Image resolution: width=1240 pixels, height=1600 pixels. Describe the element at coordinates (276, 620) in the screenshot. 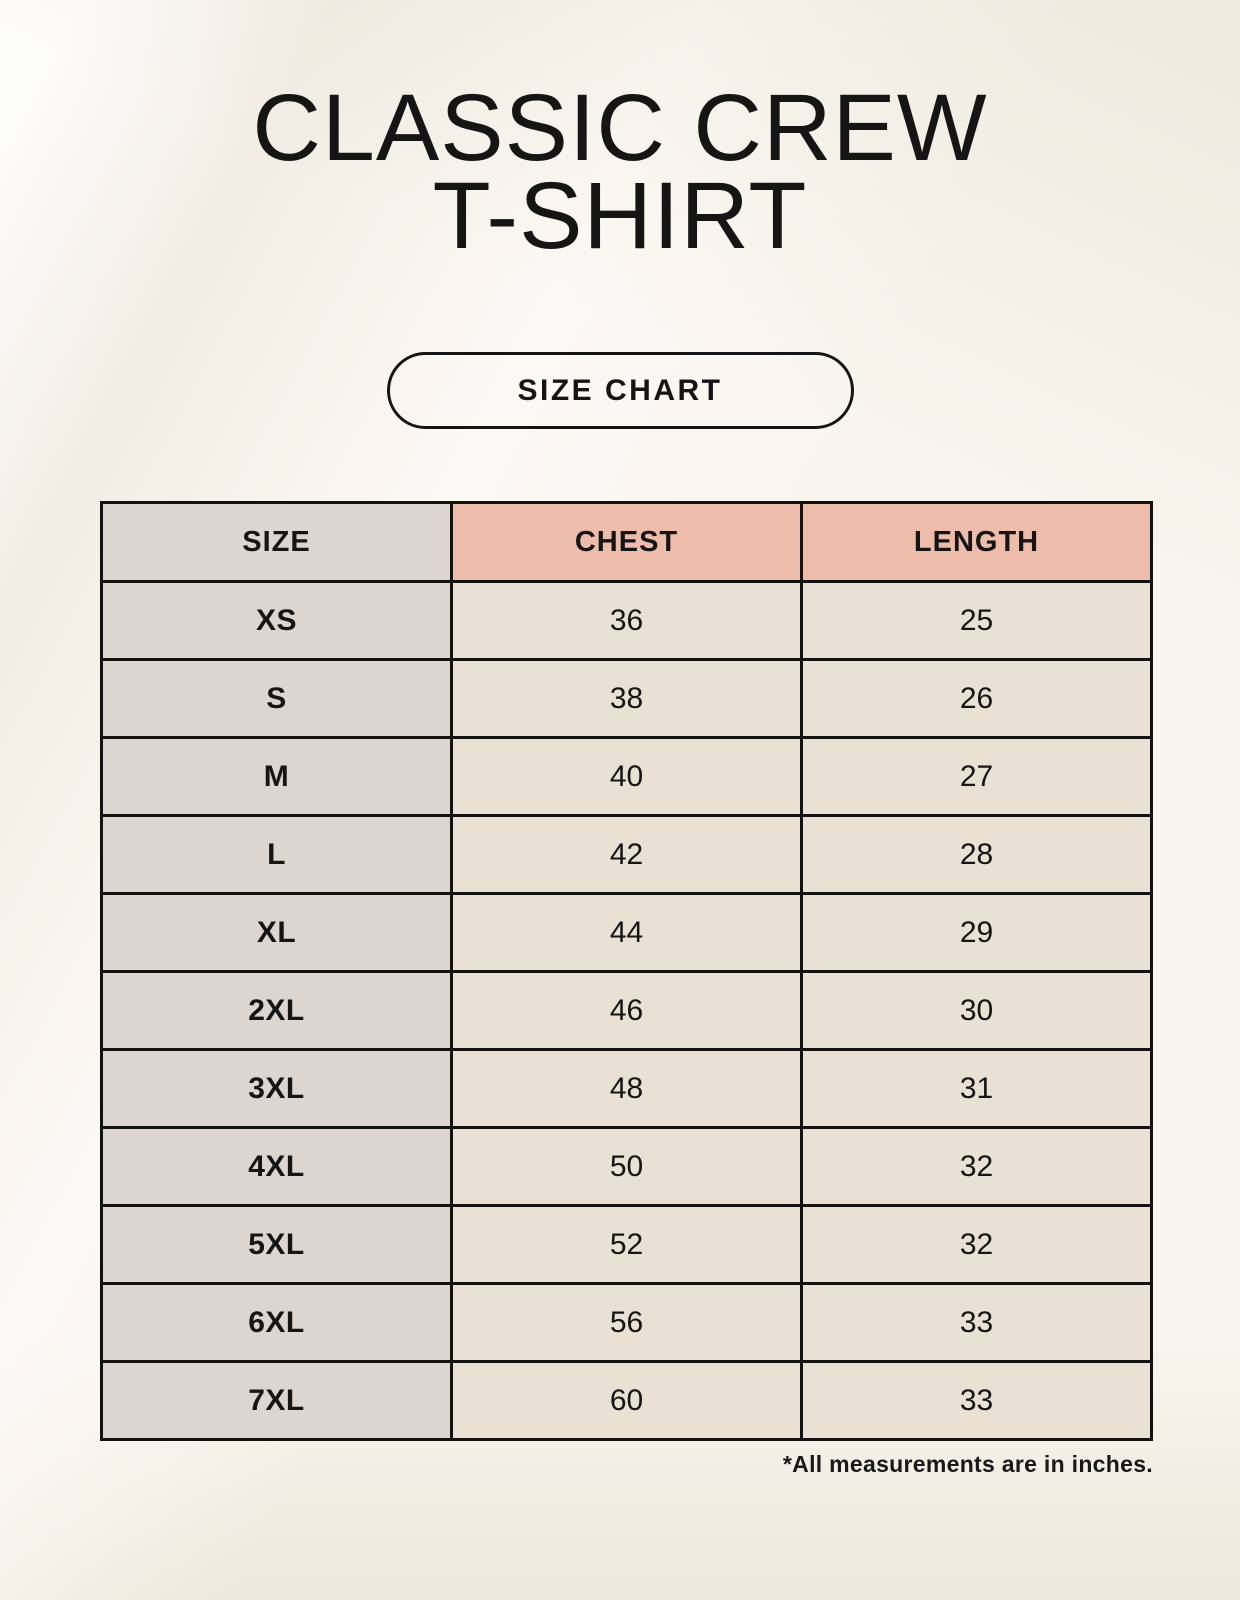

I see `size-cell: XS` at that location.